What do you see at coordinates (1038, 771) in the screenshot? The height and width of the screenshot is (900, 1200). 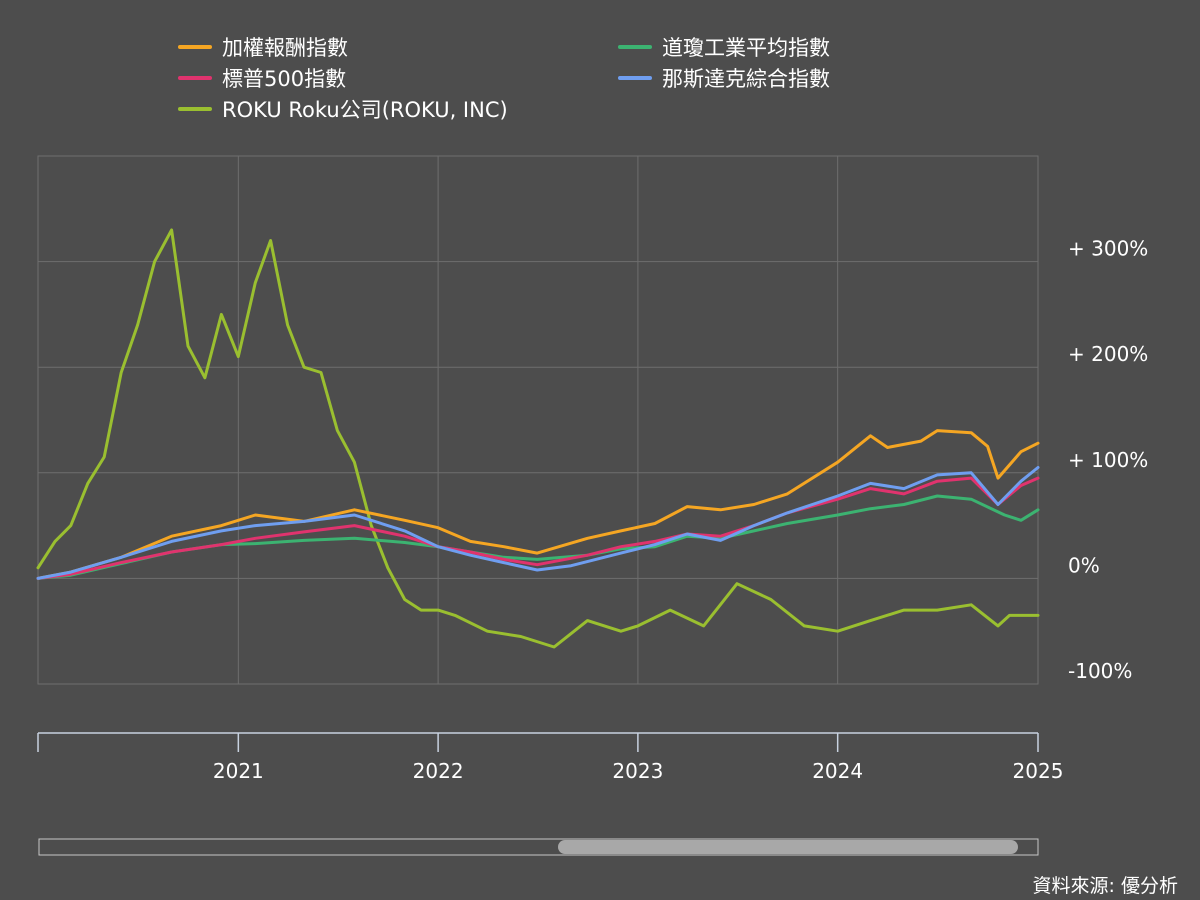 I see `x-tick-label: 2025` at bounding box center [1038, 771].